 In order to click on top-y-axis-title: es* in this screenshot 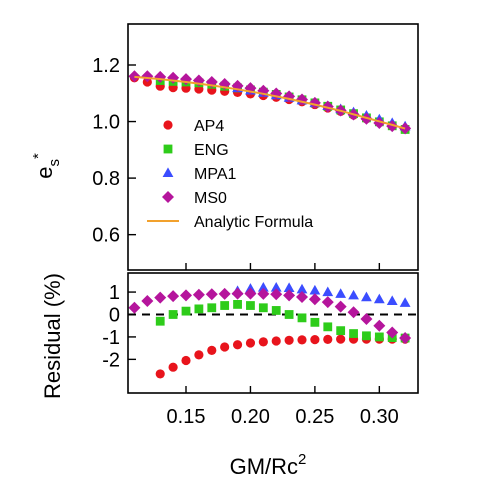, I will do `click(46, 166)`.